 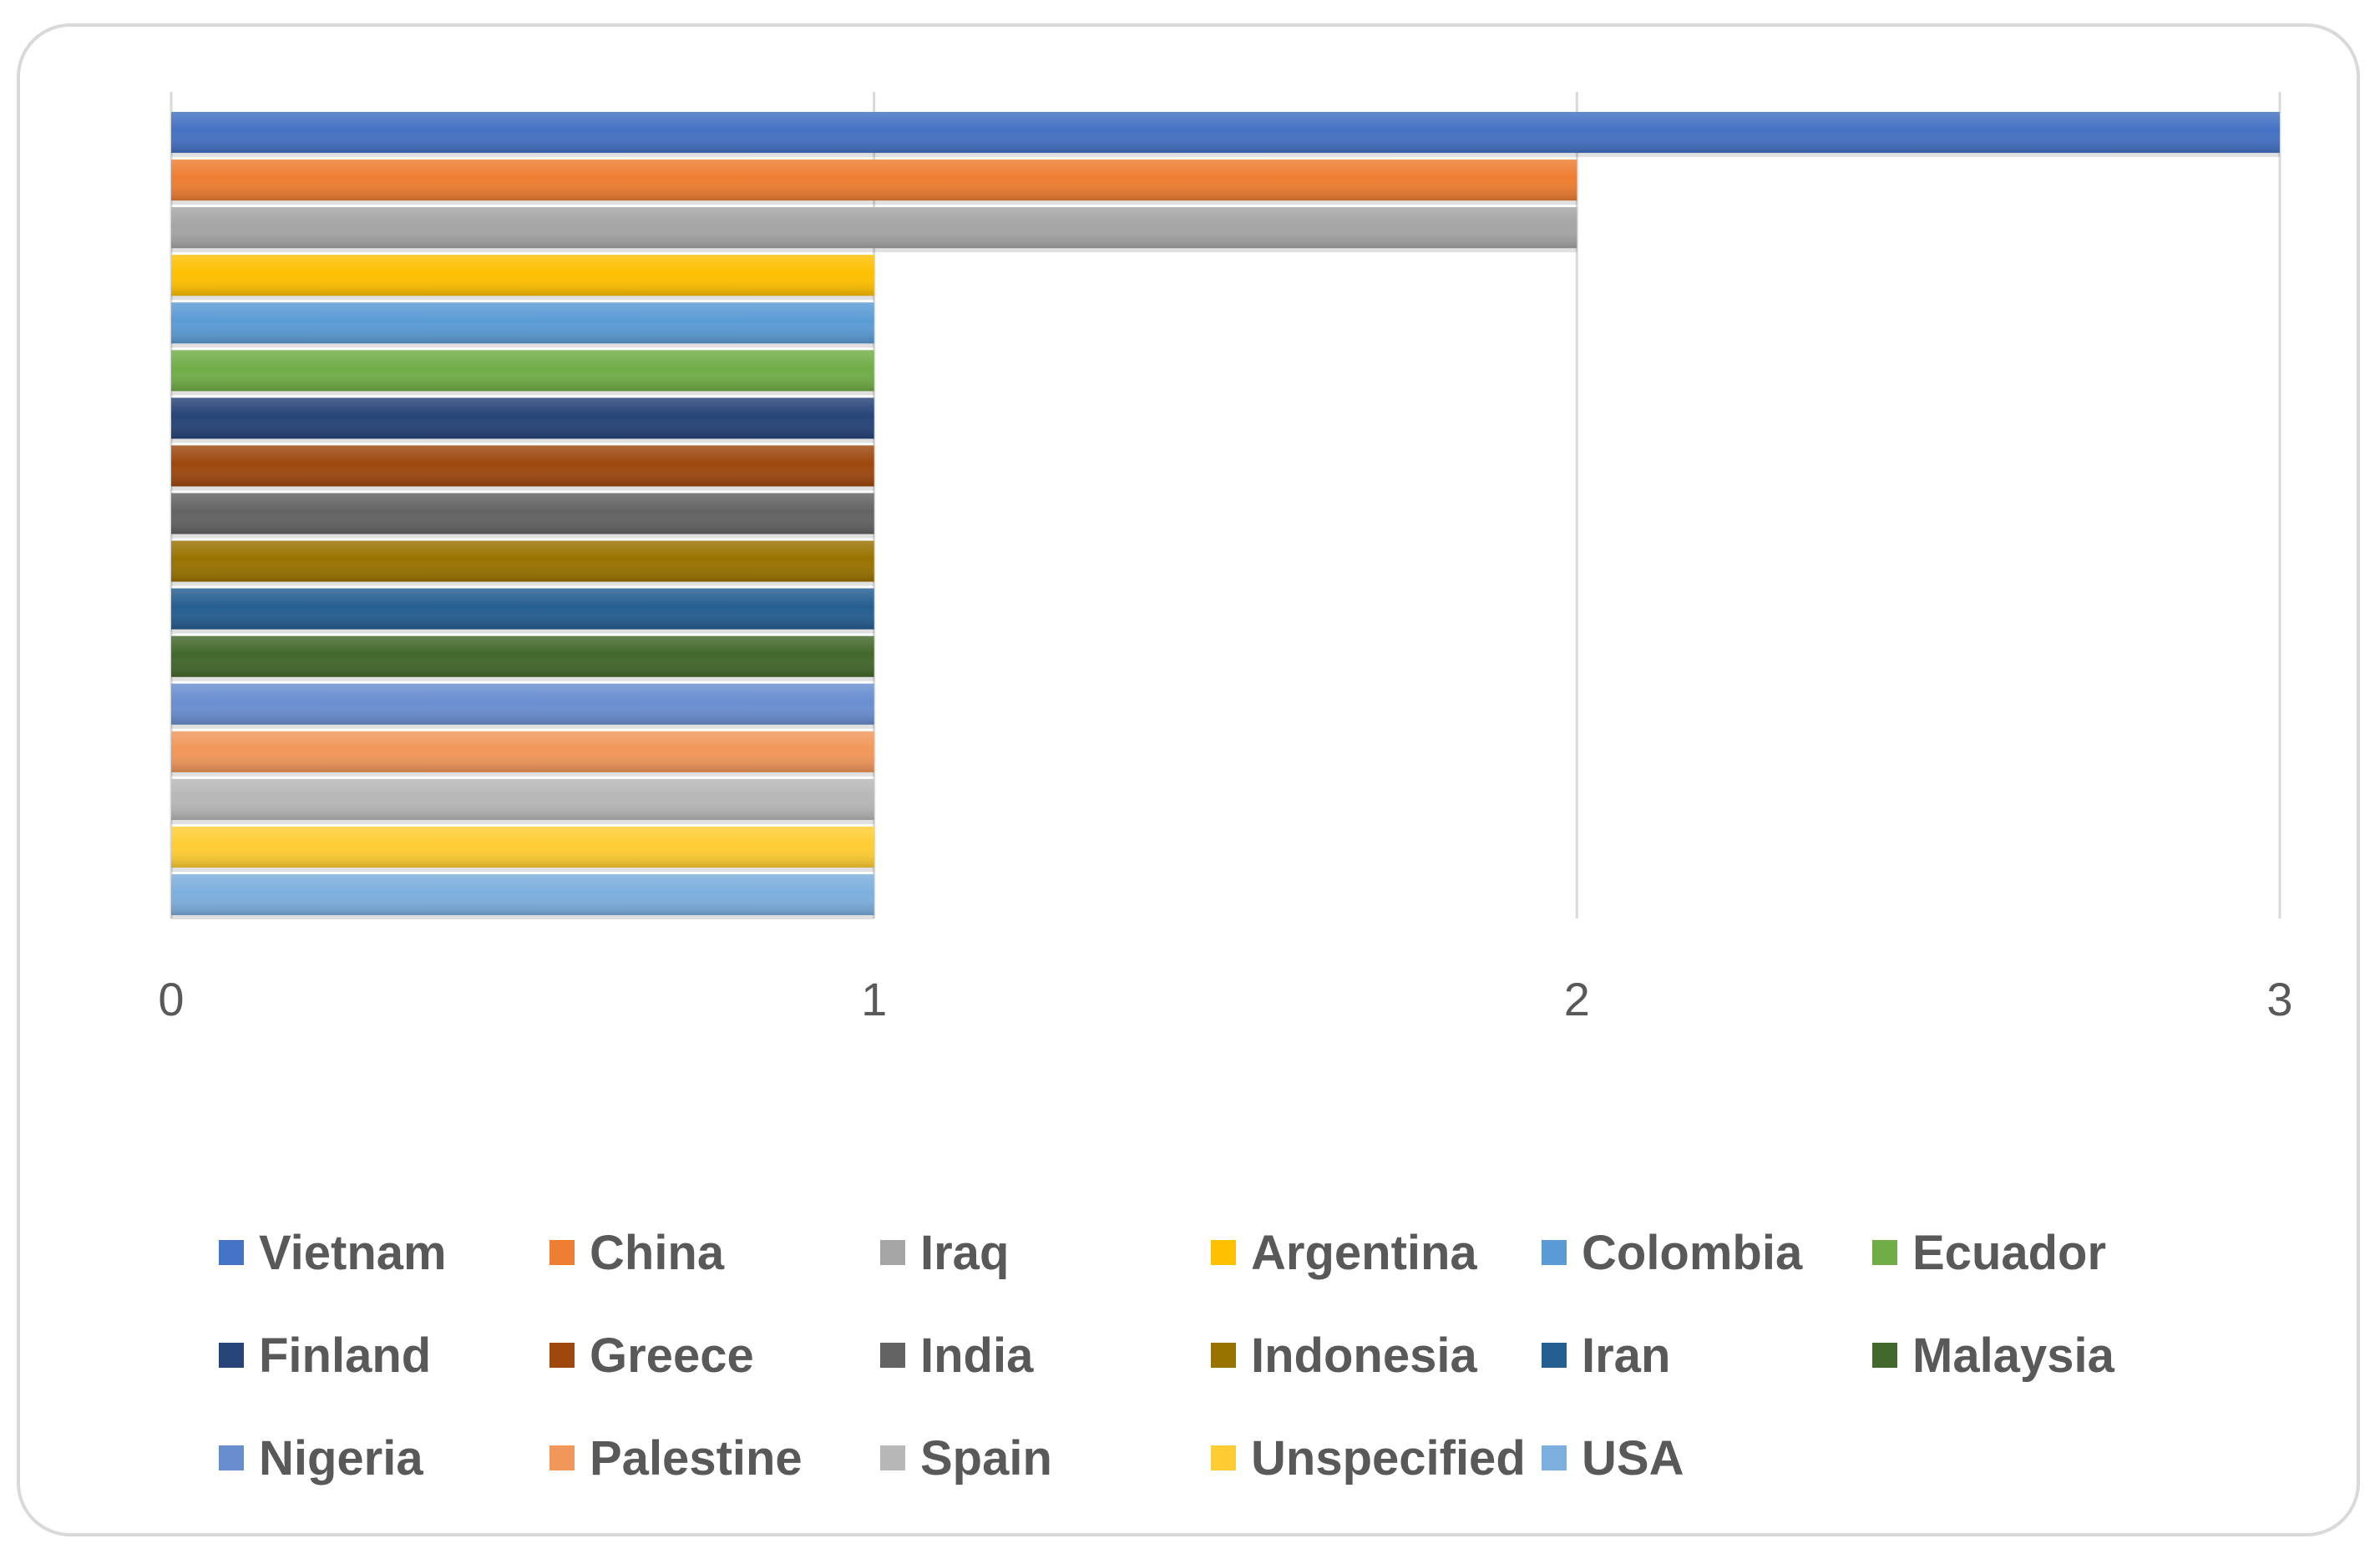 I want to click on x-tick-label: 0, so click(x=171, y=999).